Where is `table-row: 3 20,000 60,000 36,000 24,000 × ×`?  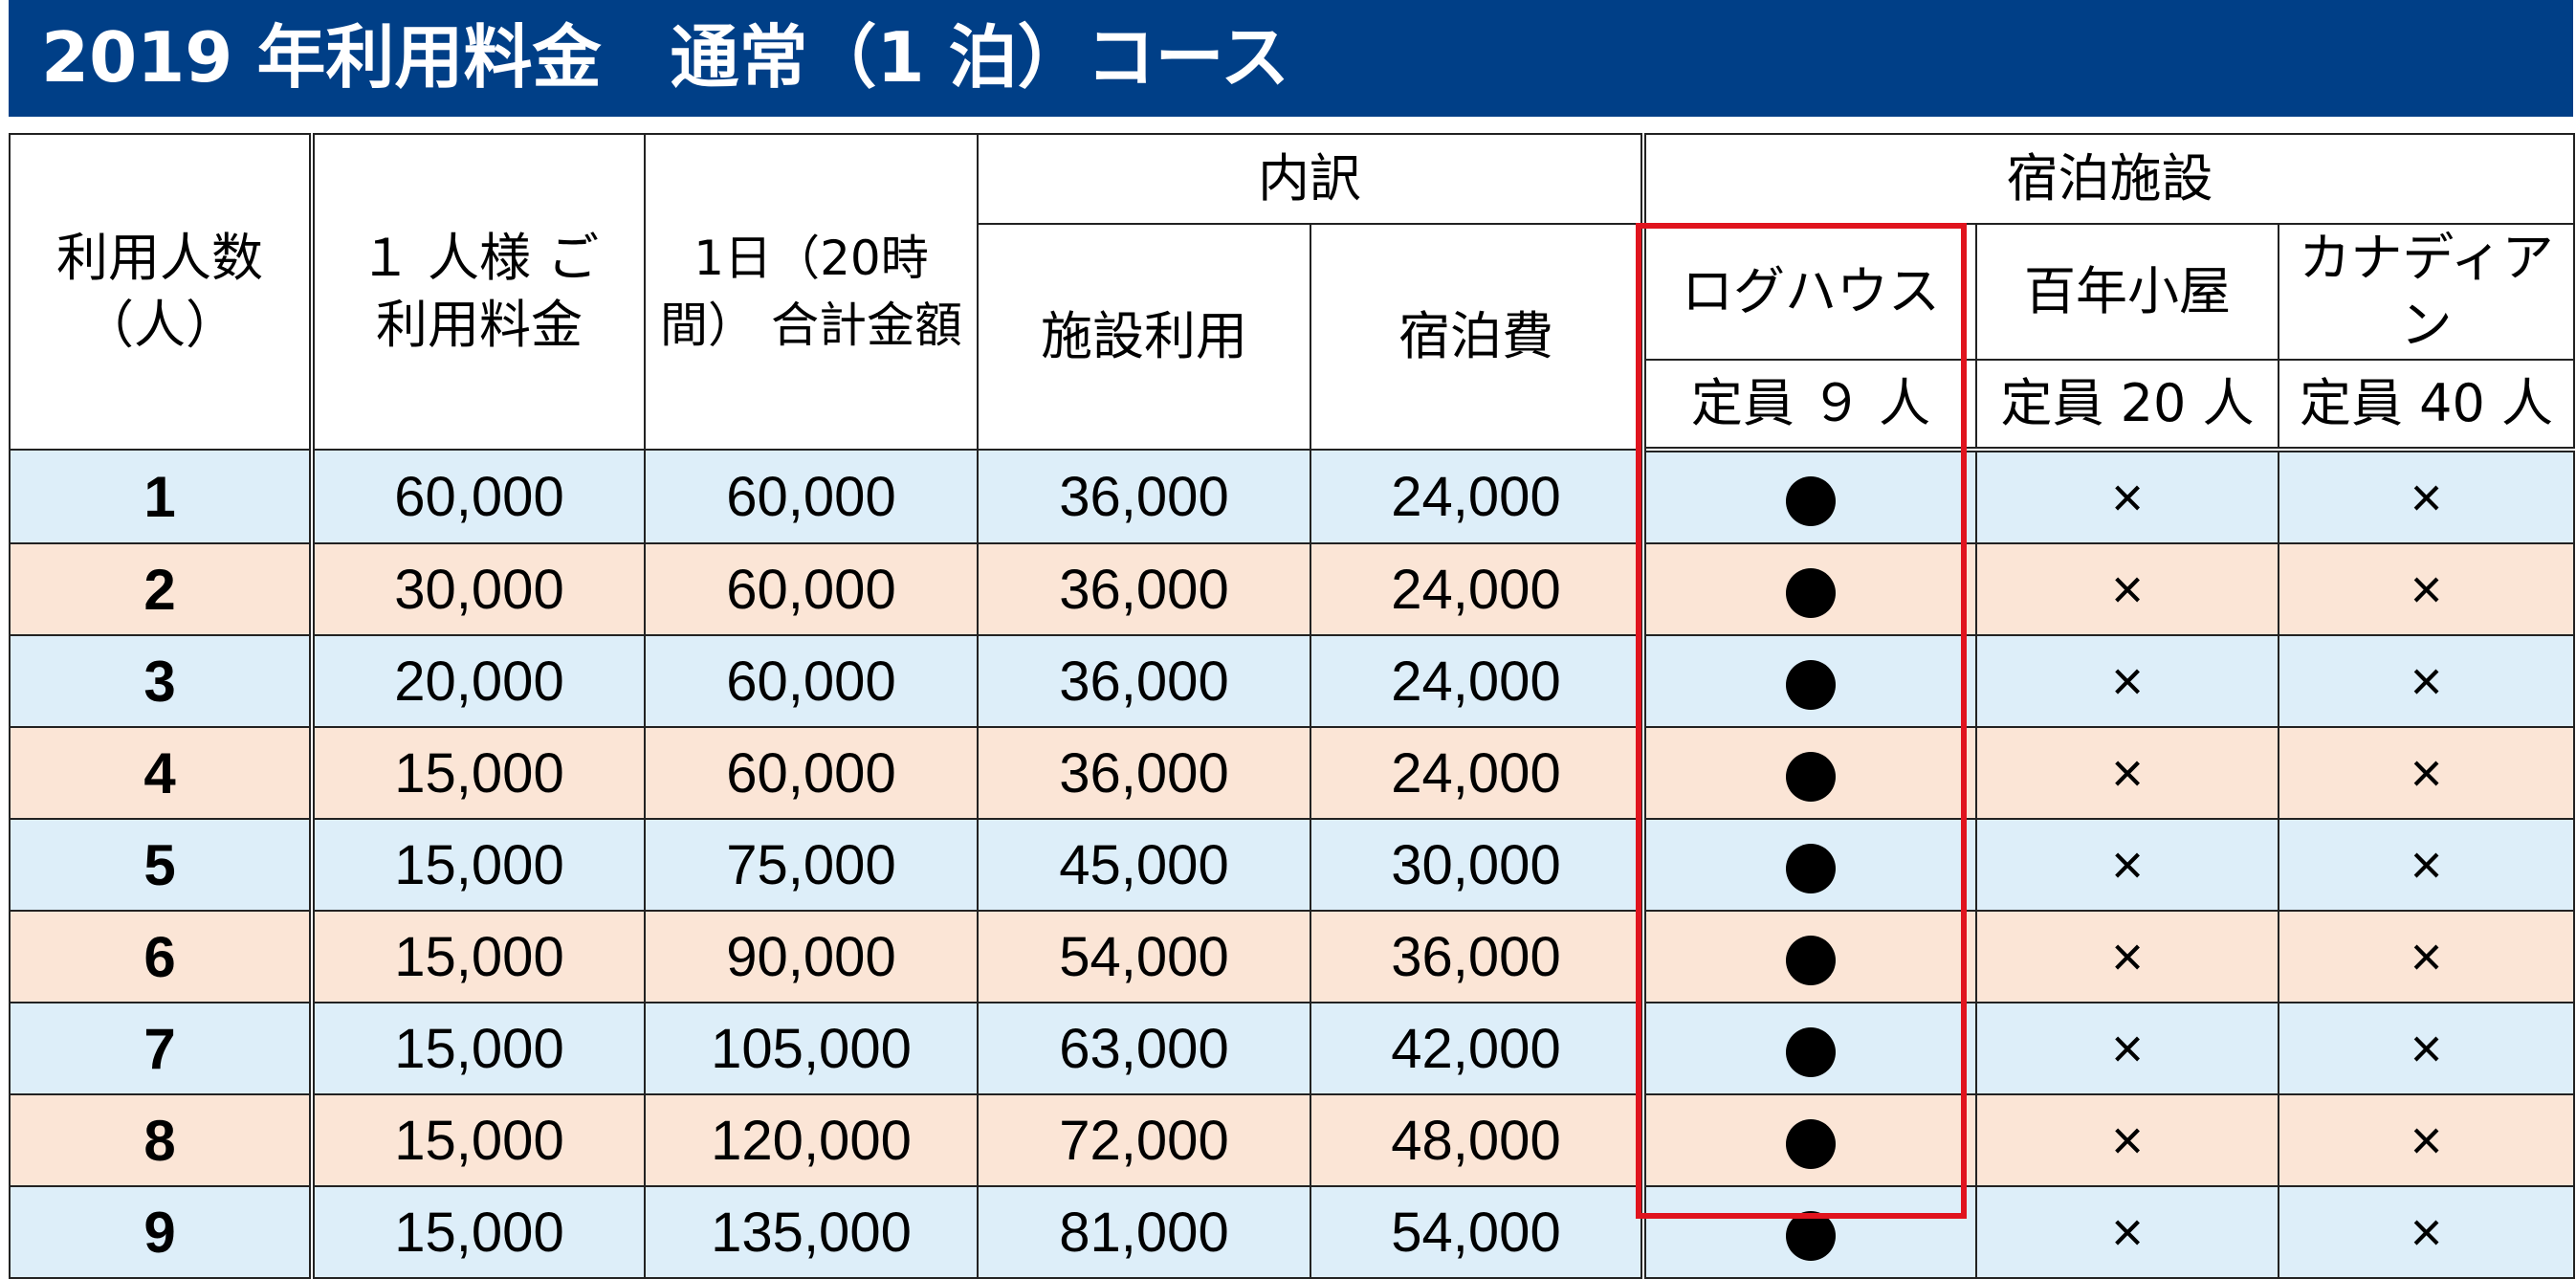
table-row: 3 20,000 60,000 36,000 24,000 × × is located at coordinates (1292, 681).